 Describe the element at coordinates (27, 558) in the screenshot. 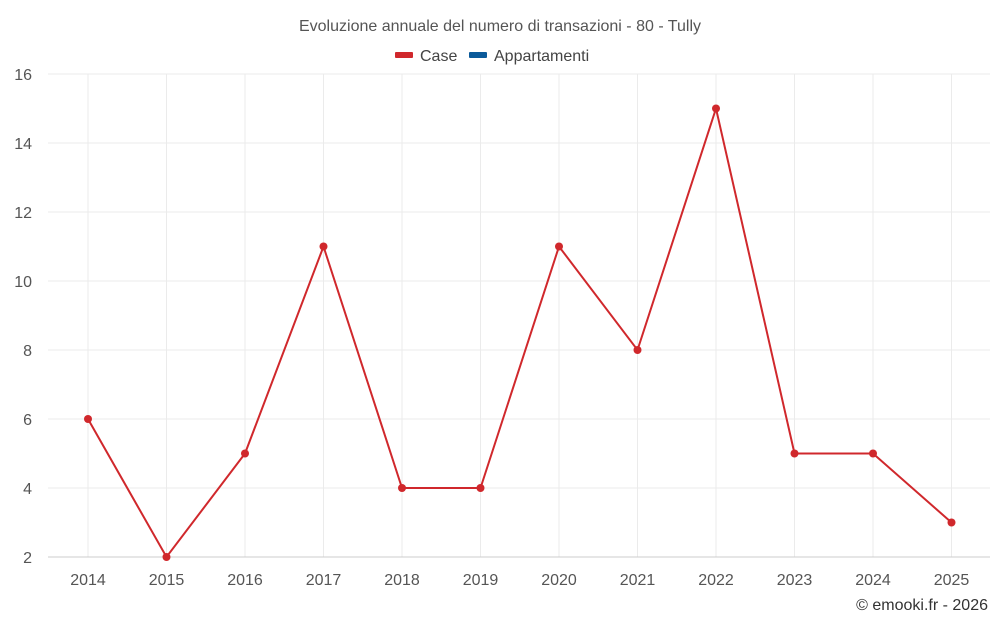

I see `y-tick-label: 2` at that location.